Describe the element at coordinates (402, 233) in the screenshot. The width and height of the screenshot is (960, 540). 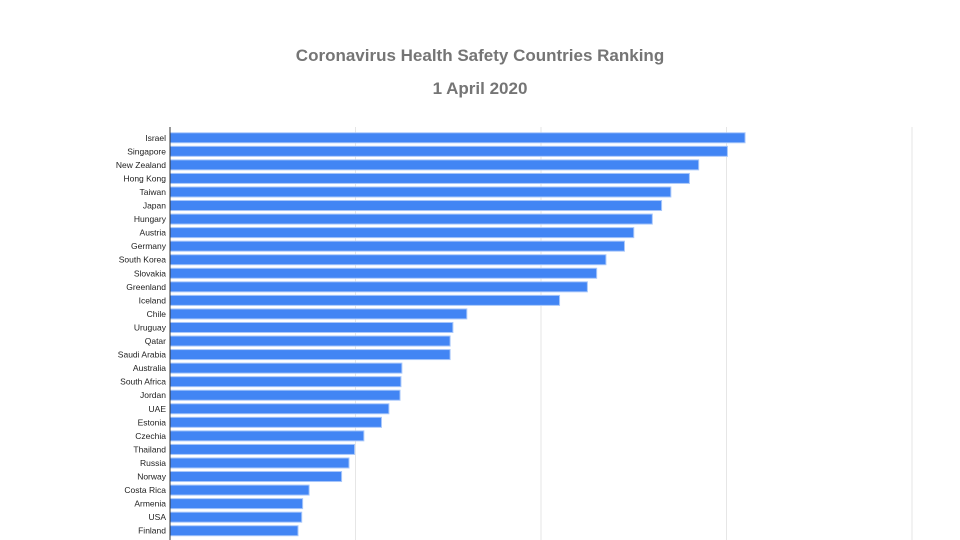
I see `bar-austria` at that location.